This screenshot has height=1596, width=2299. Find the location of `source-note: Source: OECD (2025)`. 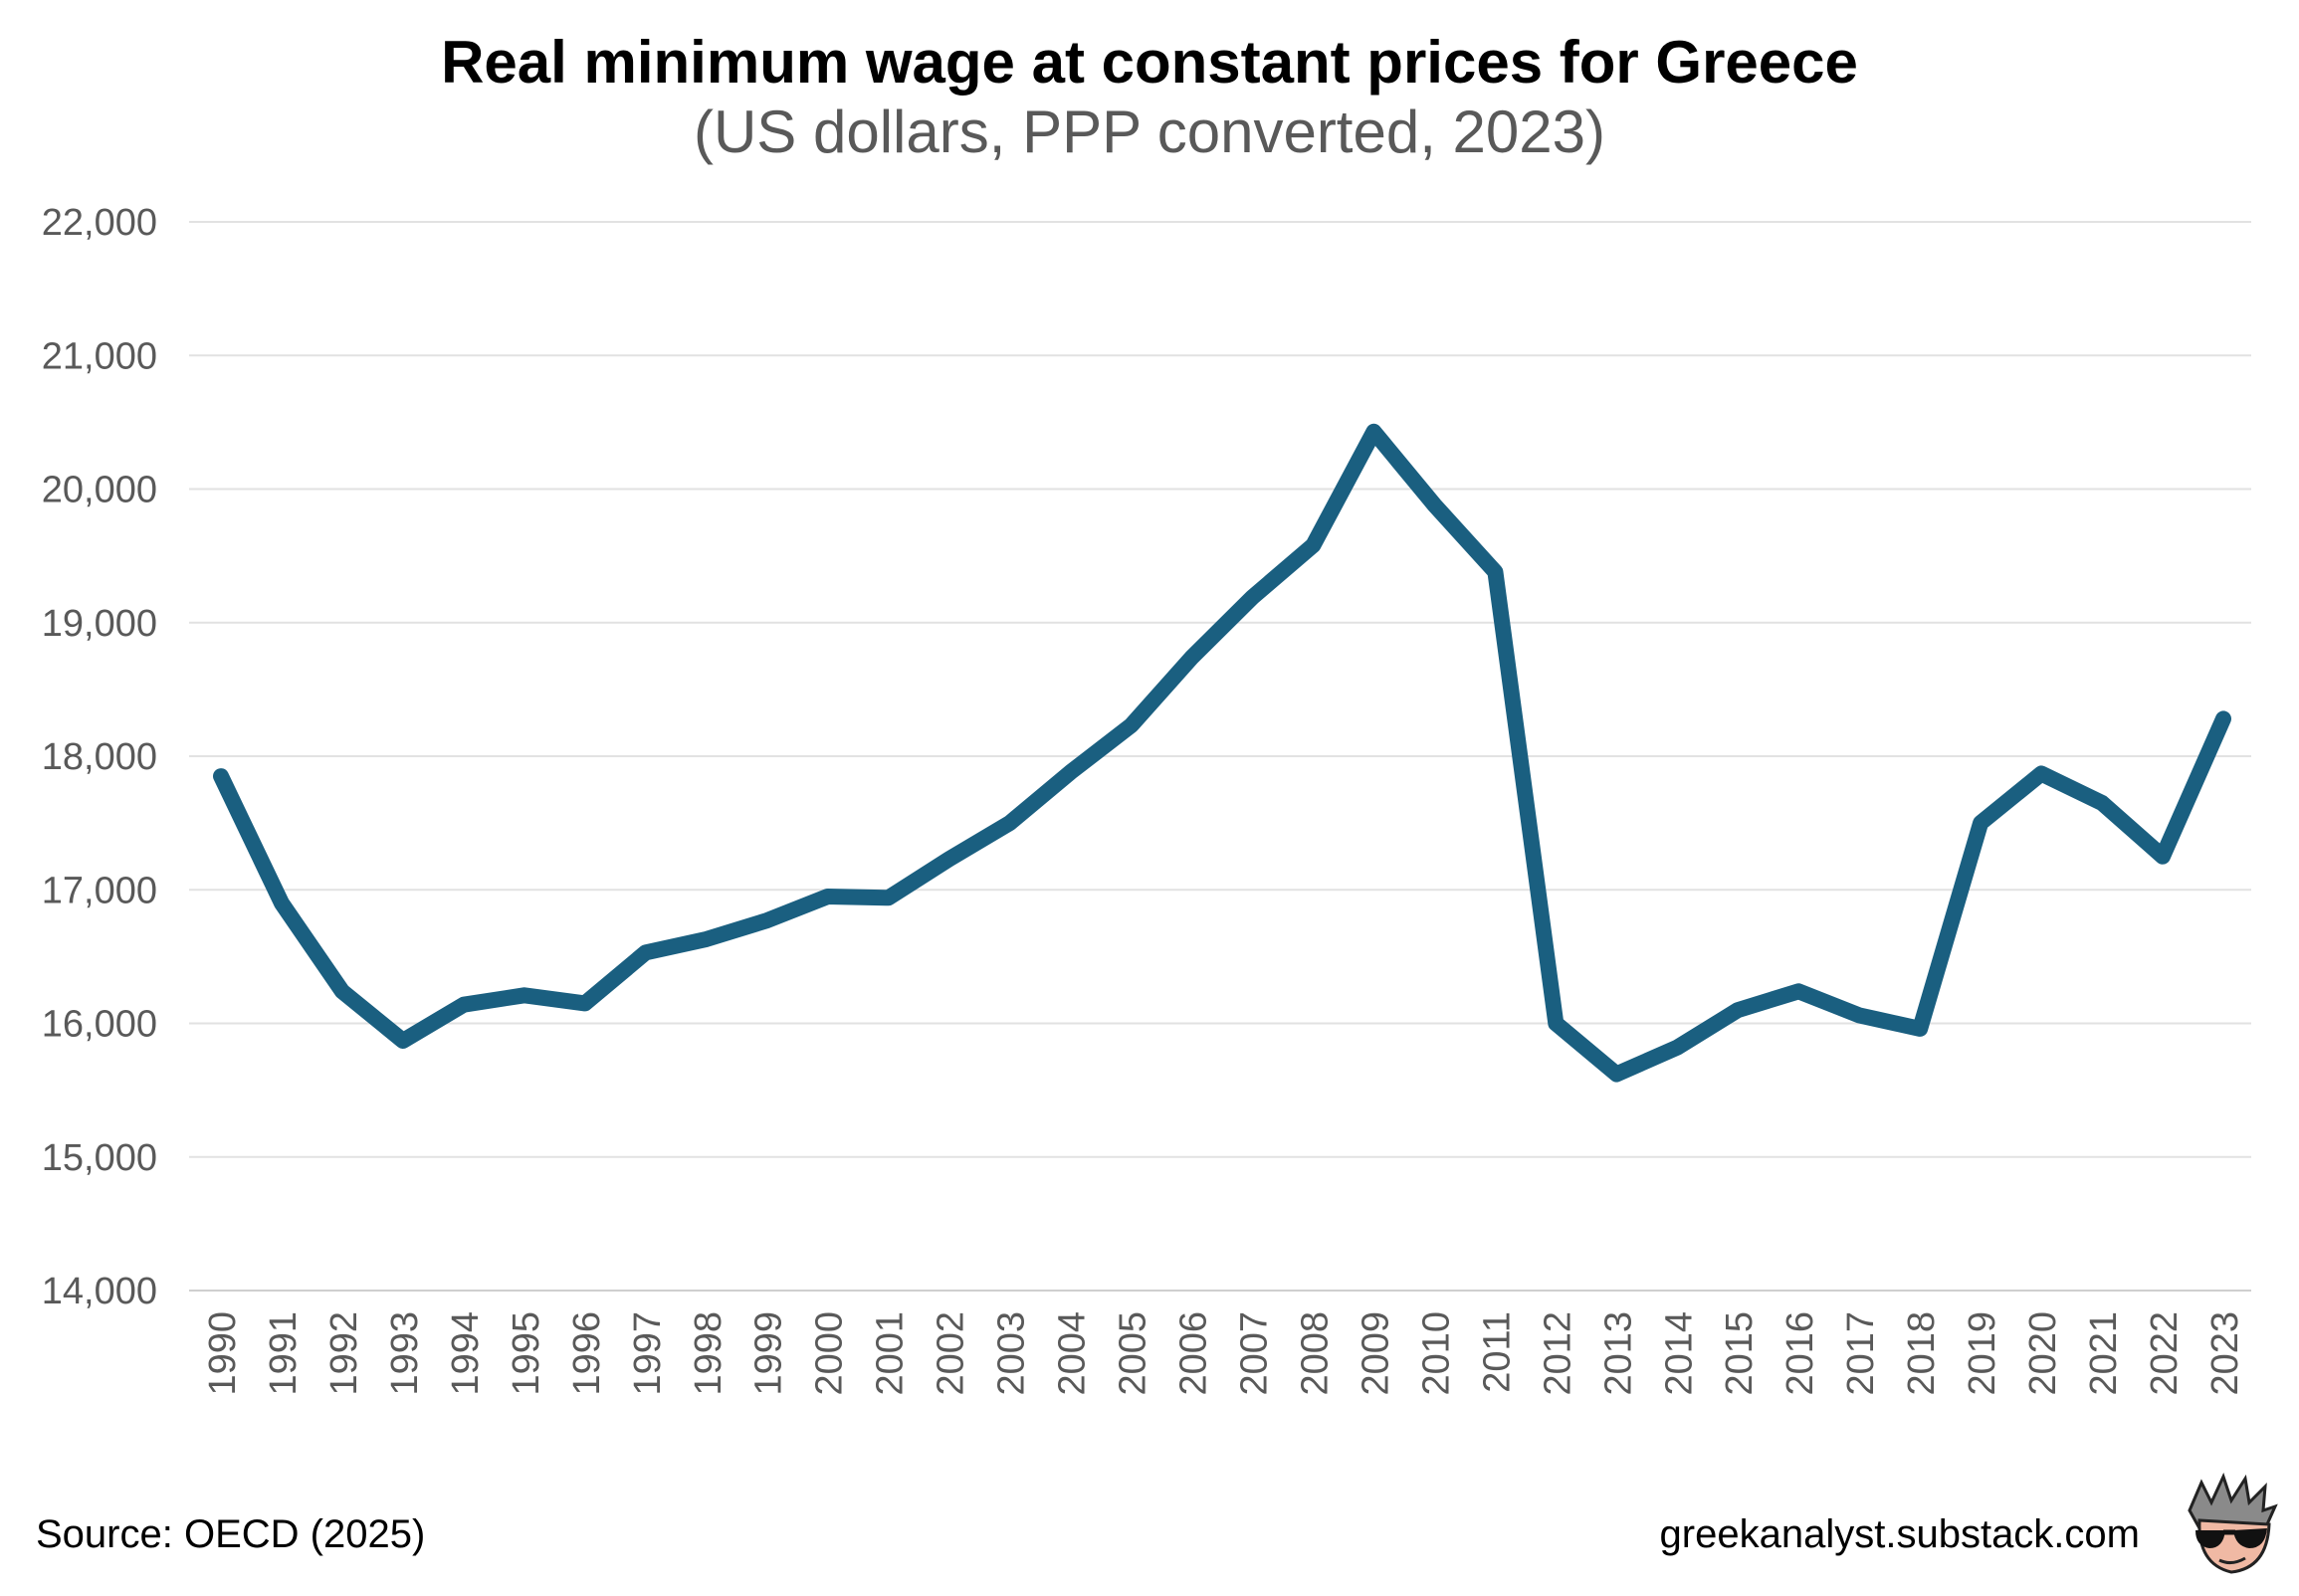

source-note: Source: OECD (2025) is located at coordinates (231, 1534).